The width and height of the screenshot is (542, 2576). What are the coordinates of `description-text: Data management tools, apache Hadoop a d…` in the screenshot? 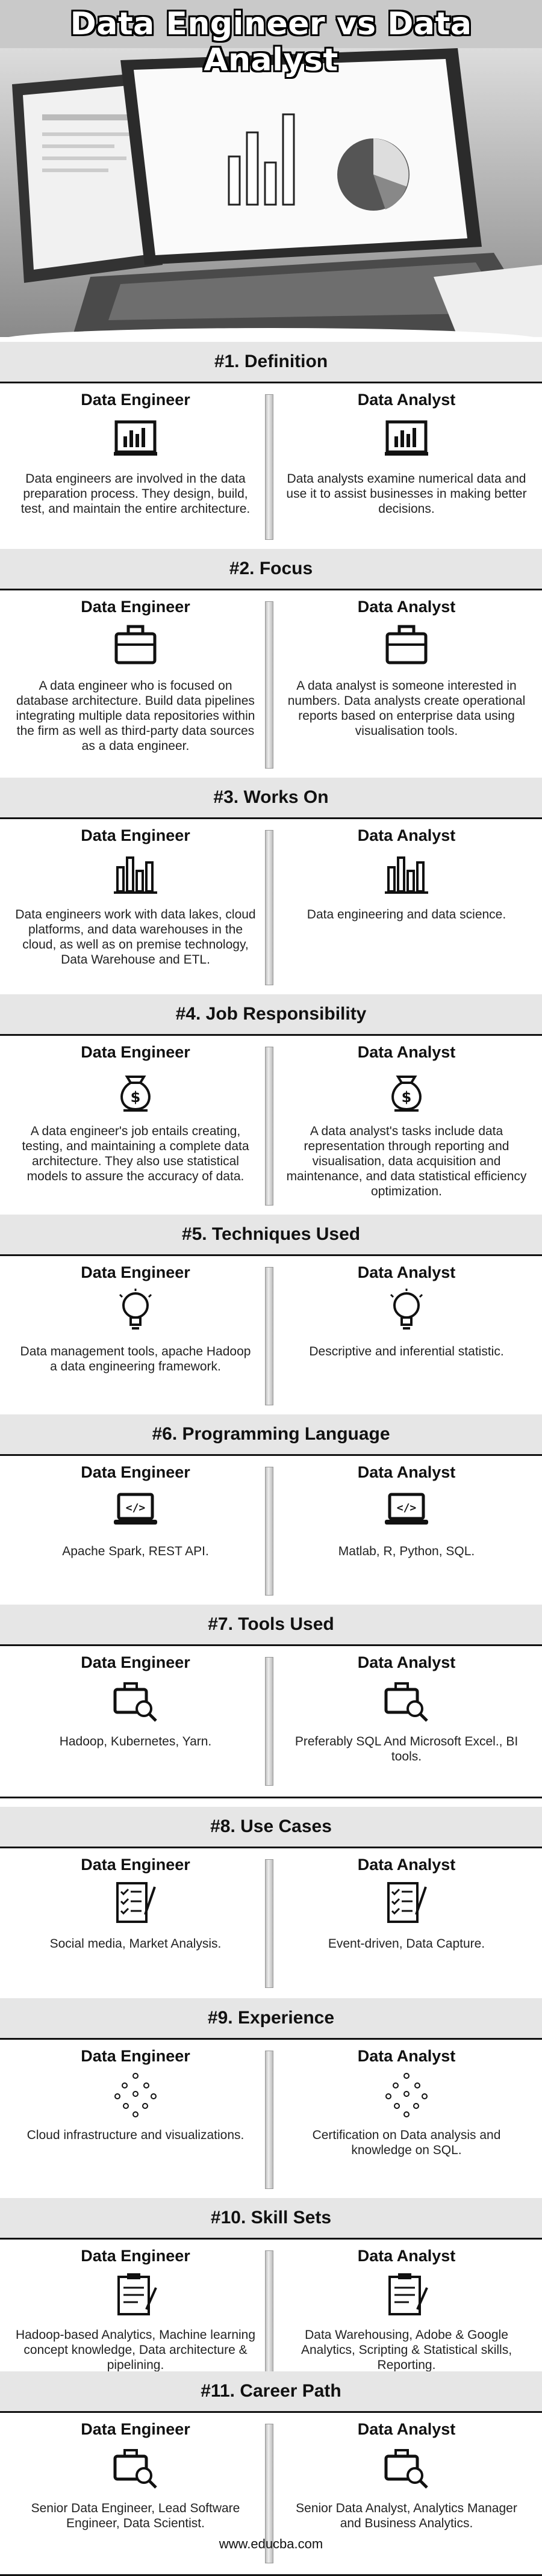 It's located at (135, 1359).